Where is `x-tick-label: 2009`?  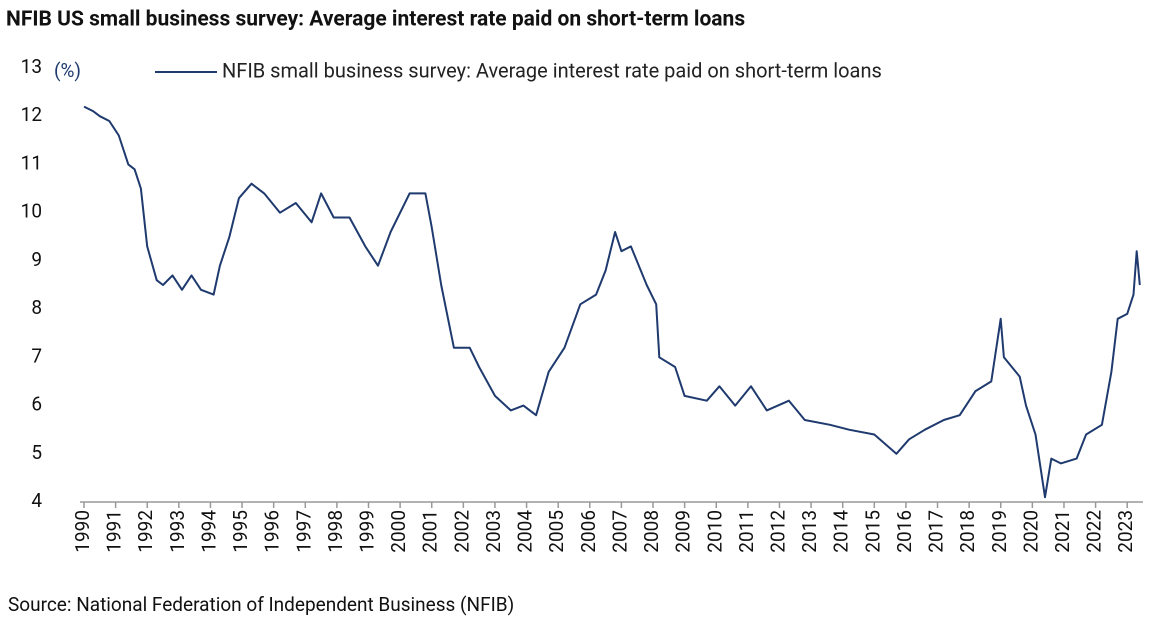 x-tick-label: 2009 is located at coordinates (683, 531).